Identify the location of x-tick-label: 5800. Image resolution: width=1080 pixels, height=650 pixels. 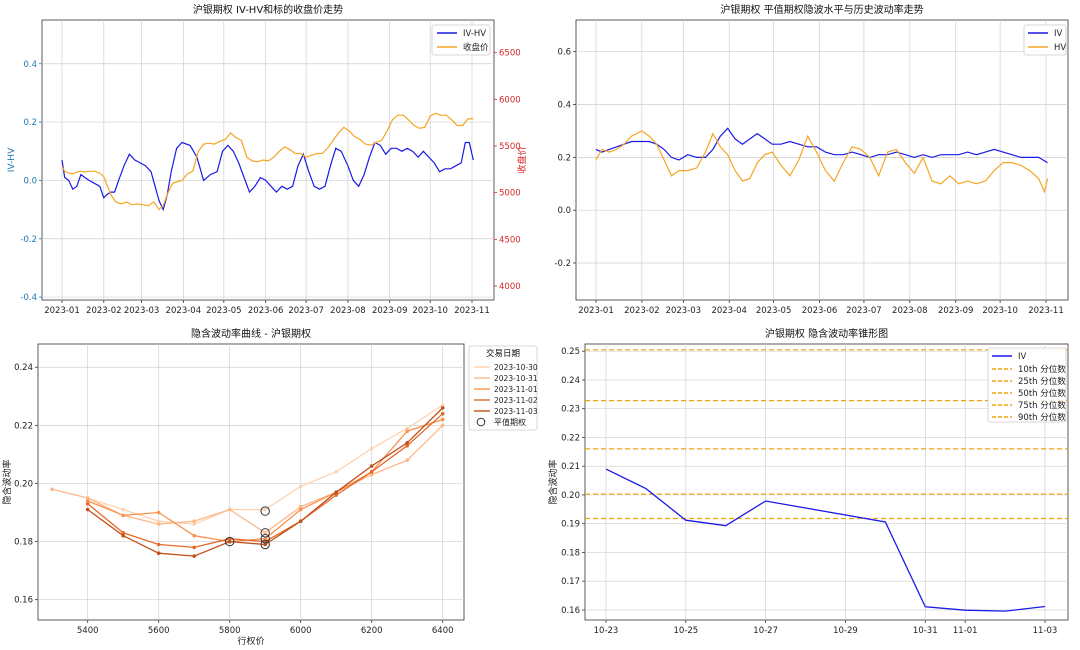
(230, 631).